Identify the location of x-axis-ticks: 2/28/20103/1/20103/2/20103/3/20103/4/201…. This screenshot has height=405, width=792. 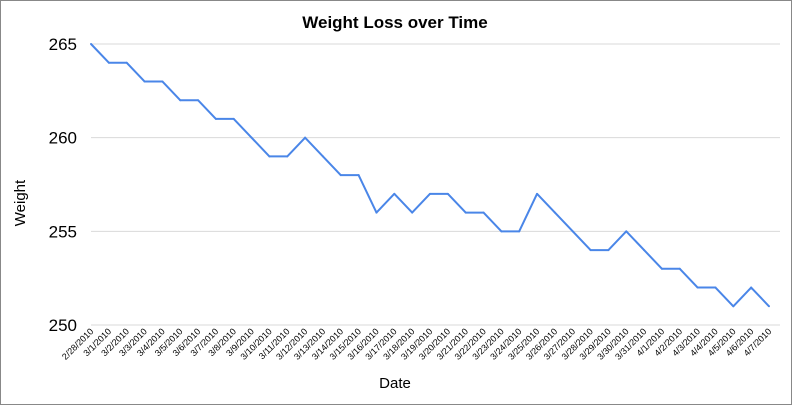
(416, 343).